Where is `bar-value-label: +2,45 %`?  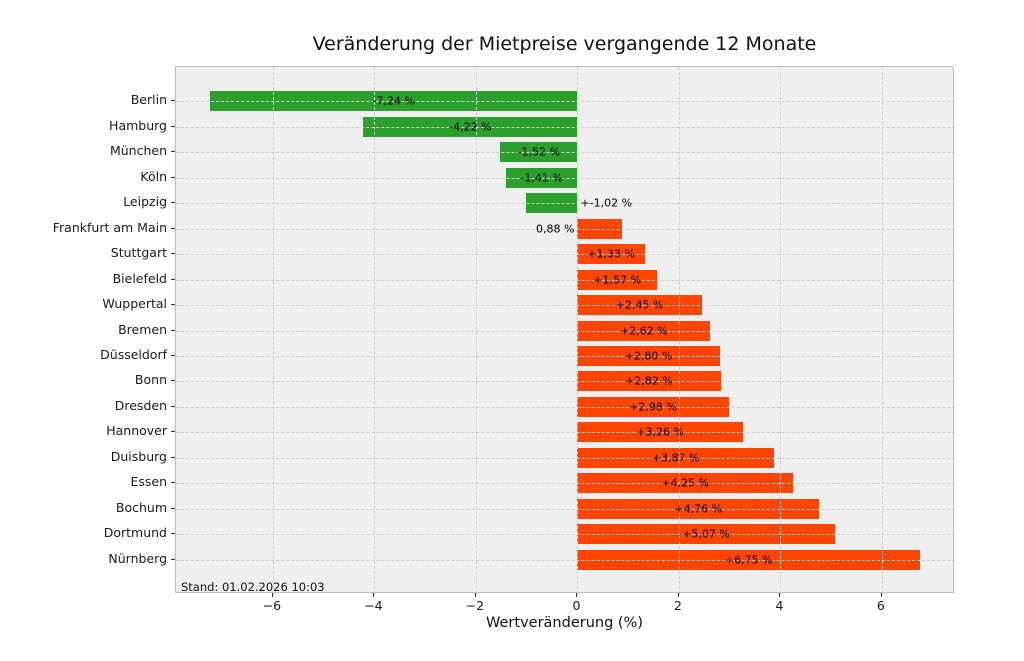
bar-value-label: +2,45 % is located at coordinates (639, 305).